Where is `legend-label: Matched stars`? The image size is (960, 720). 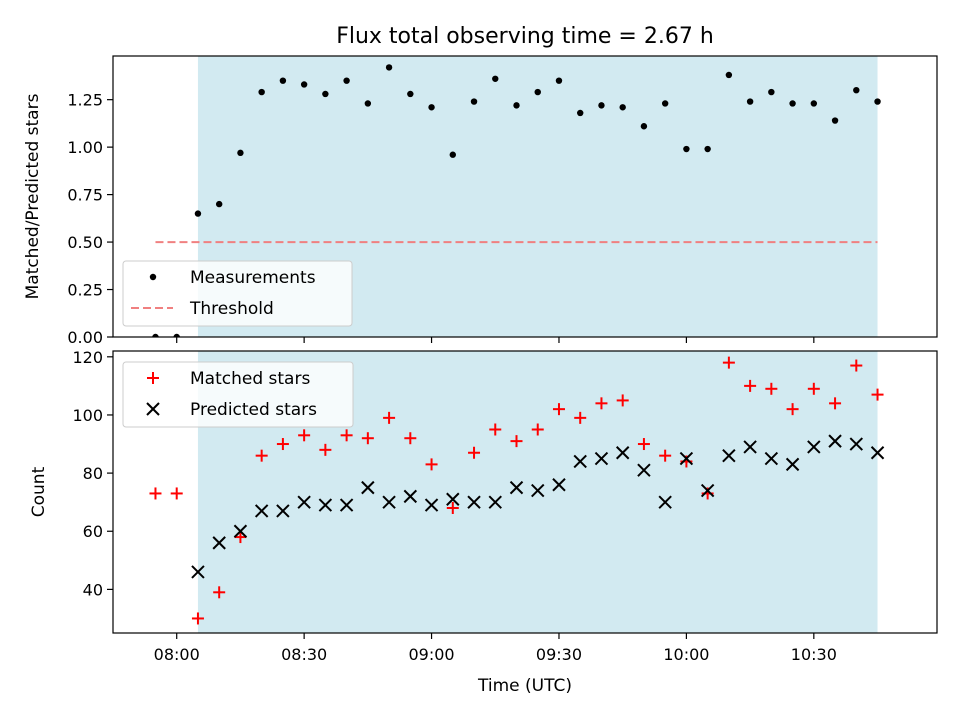
legend-label: Matched stars is located at coordinates (250, 379).